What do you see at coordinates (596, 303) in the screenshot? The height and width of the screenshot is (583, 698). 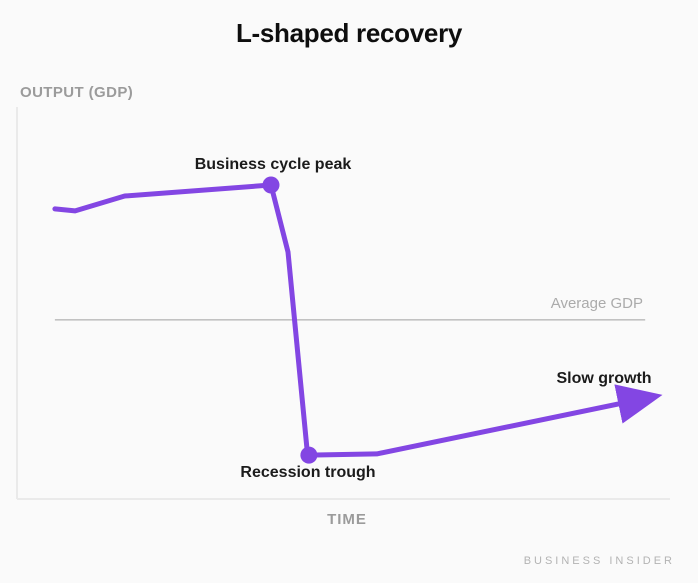 I see `average-gdp-annotation: Average GDP` at bounding box center [596, 303].